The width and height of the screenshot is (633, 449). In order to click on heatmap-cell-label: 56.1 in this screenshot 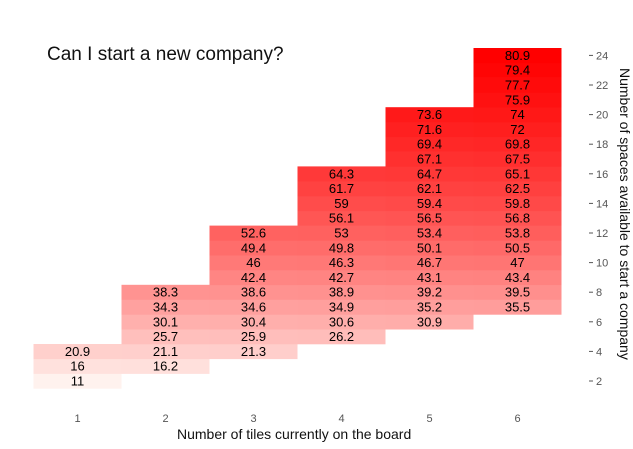, I will do `click(341, 218)`.